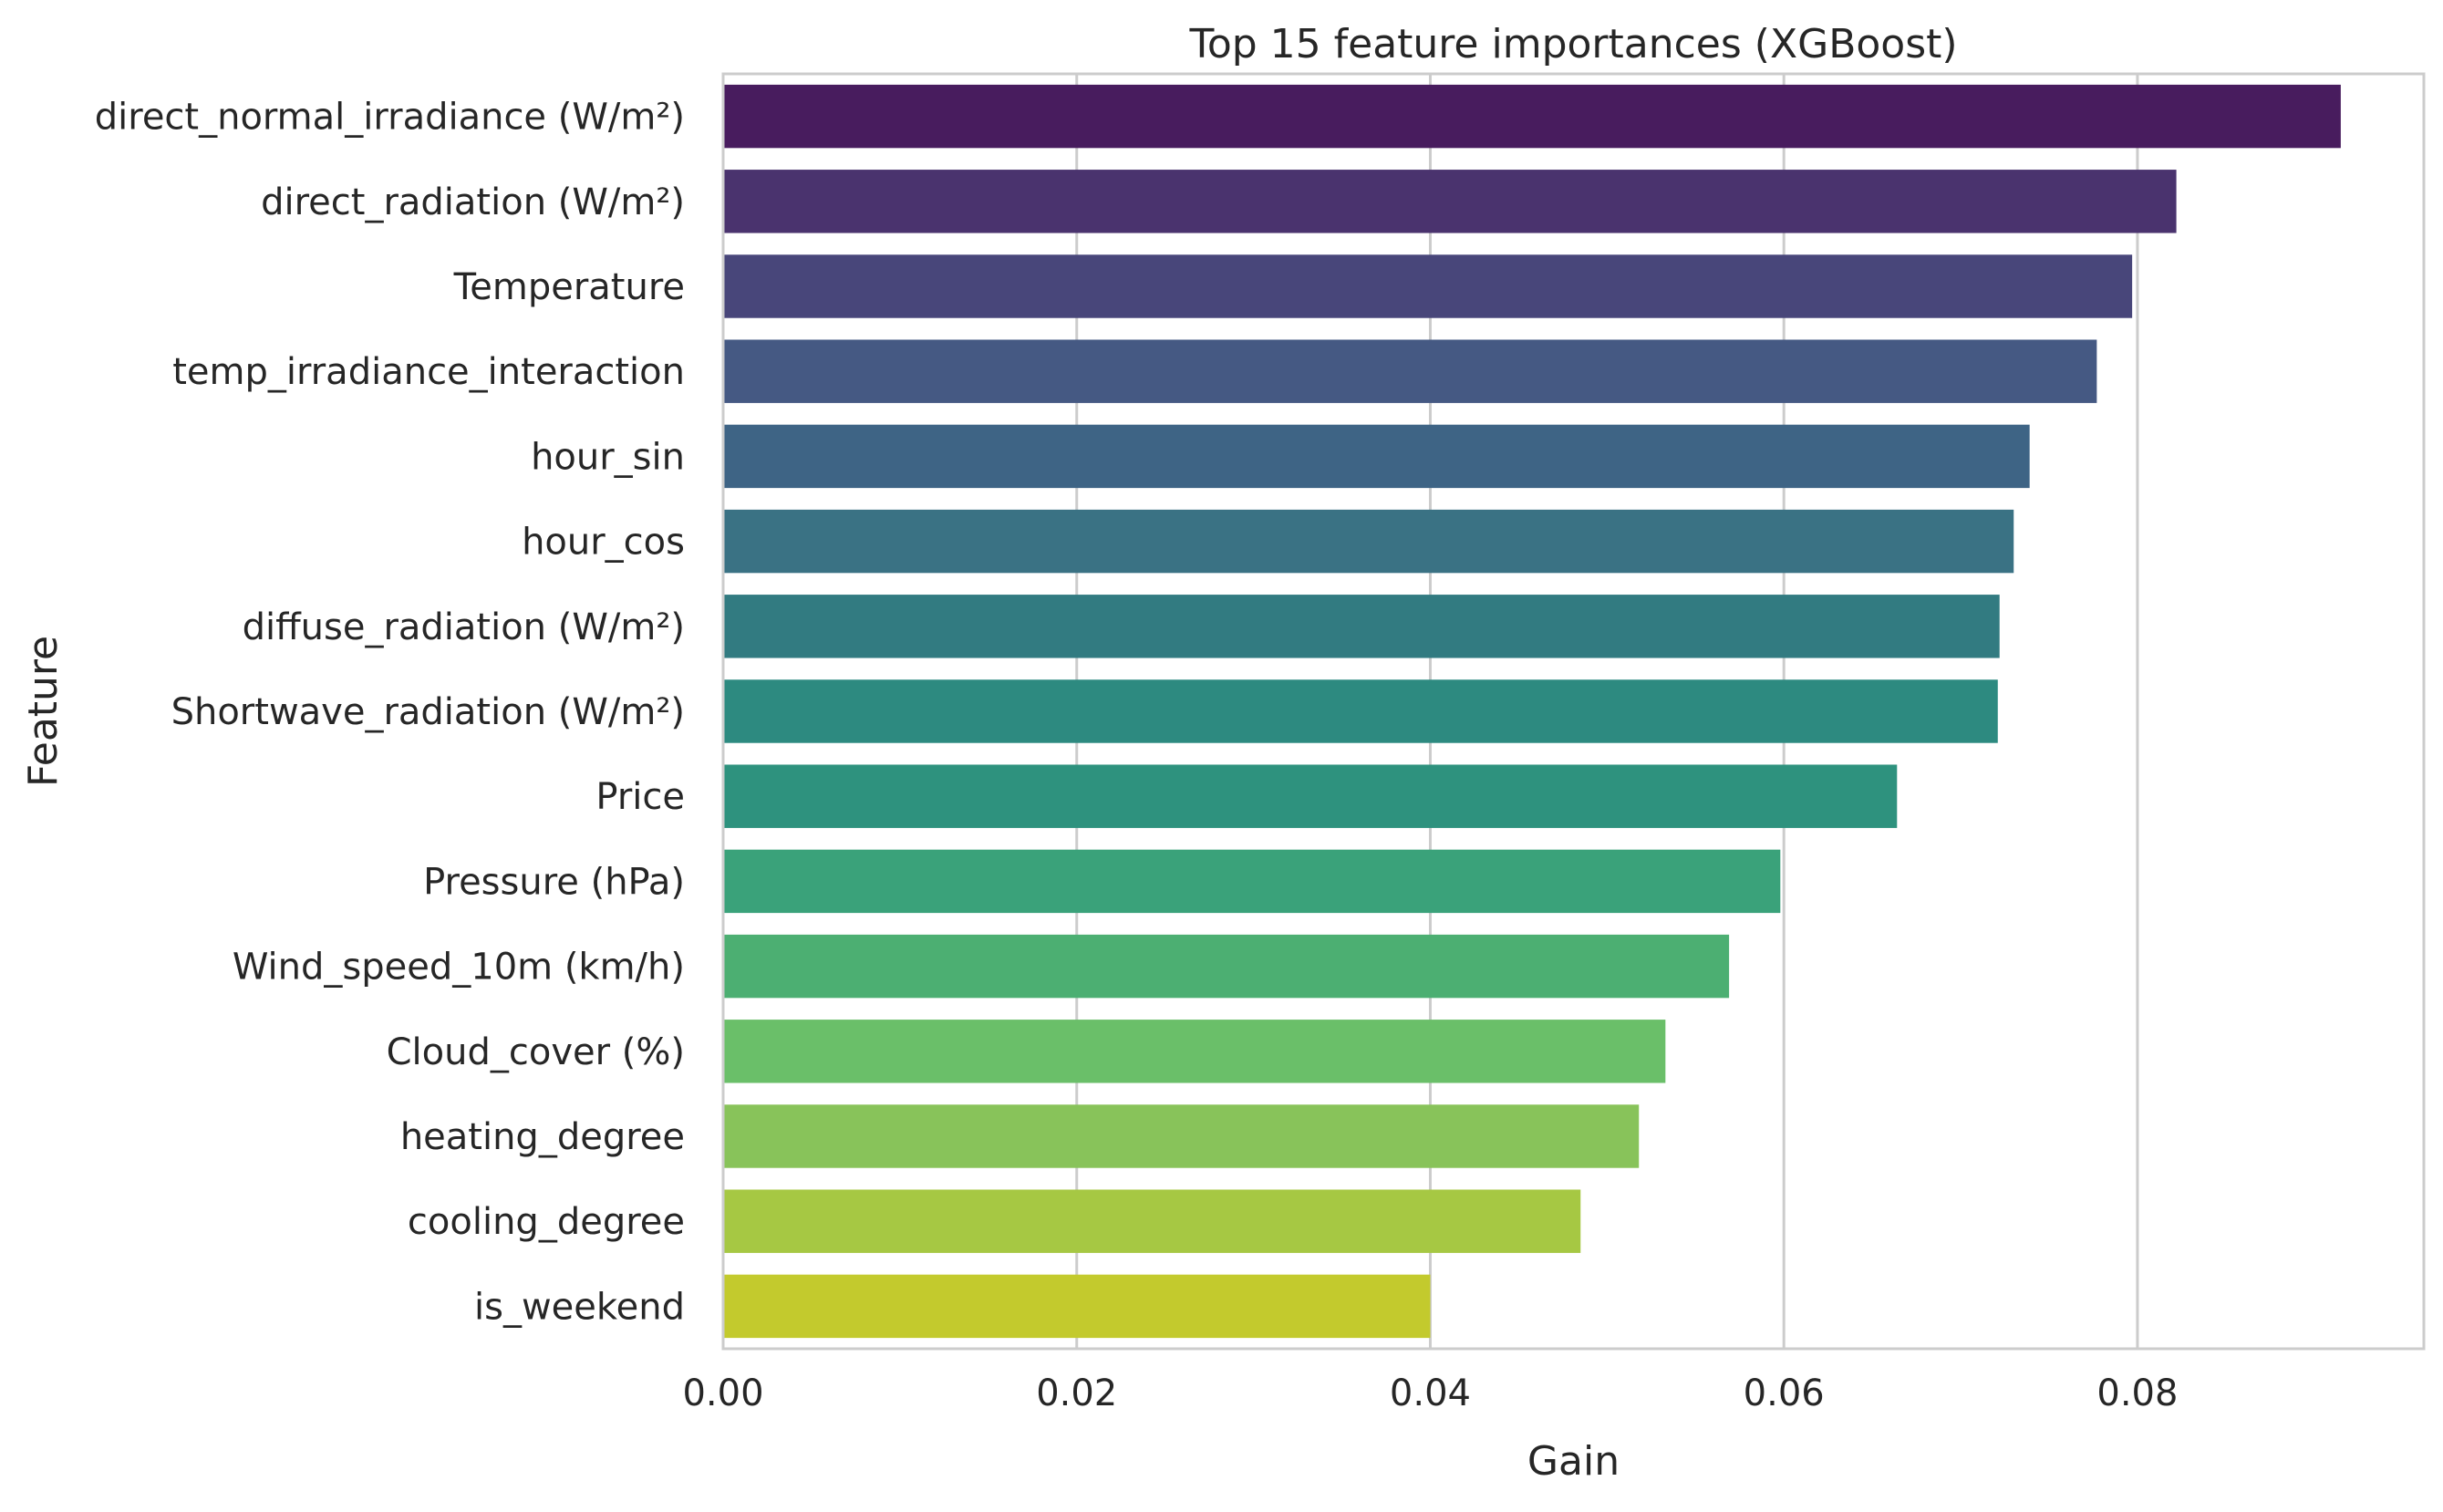 The image size is (2443, 1512). Describe the element at coordinates (1572, 44) in the screenshot. I see `chart-title: Top 15 feature importances (XGBoost)` at that location.